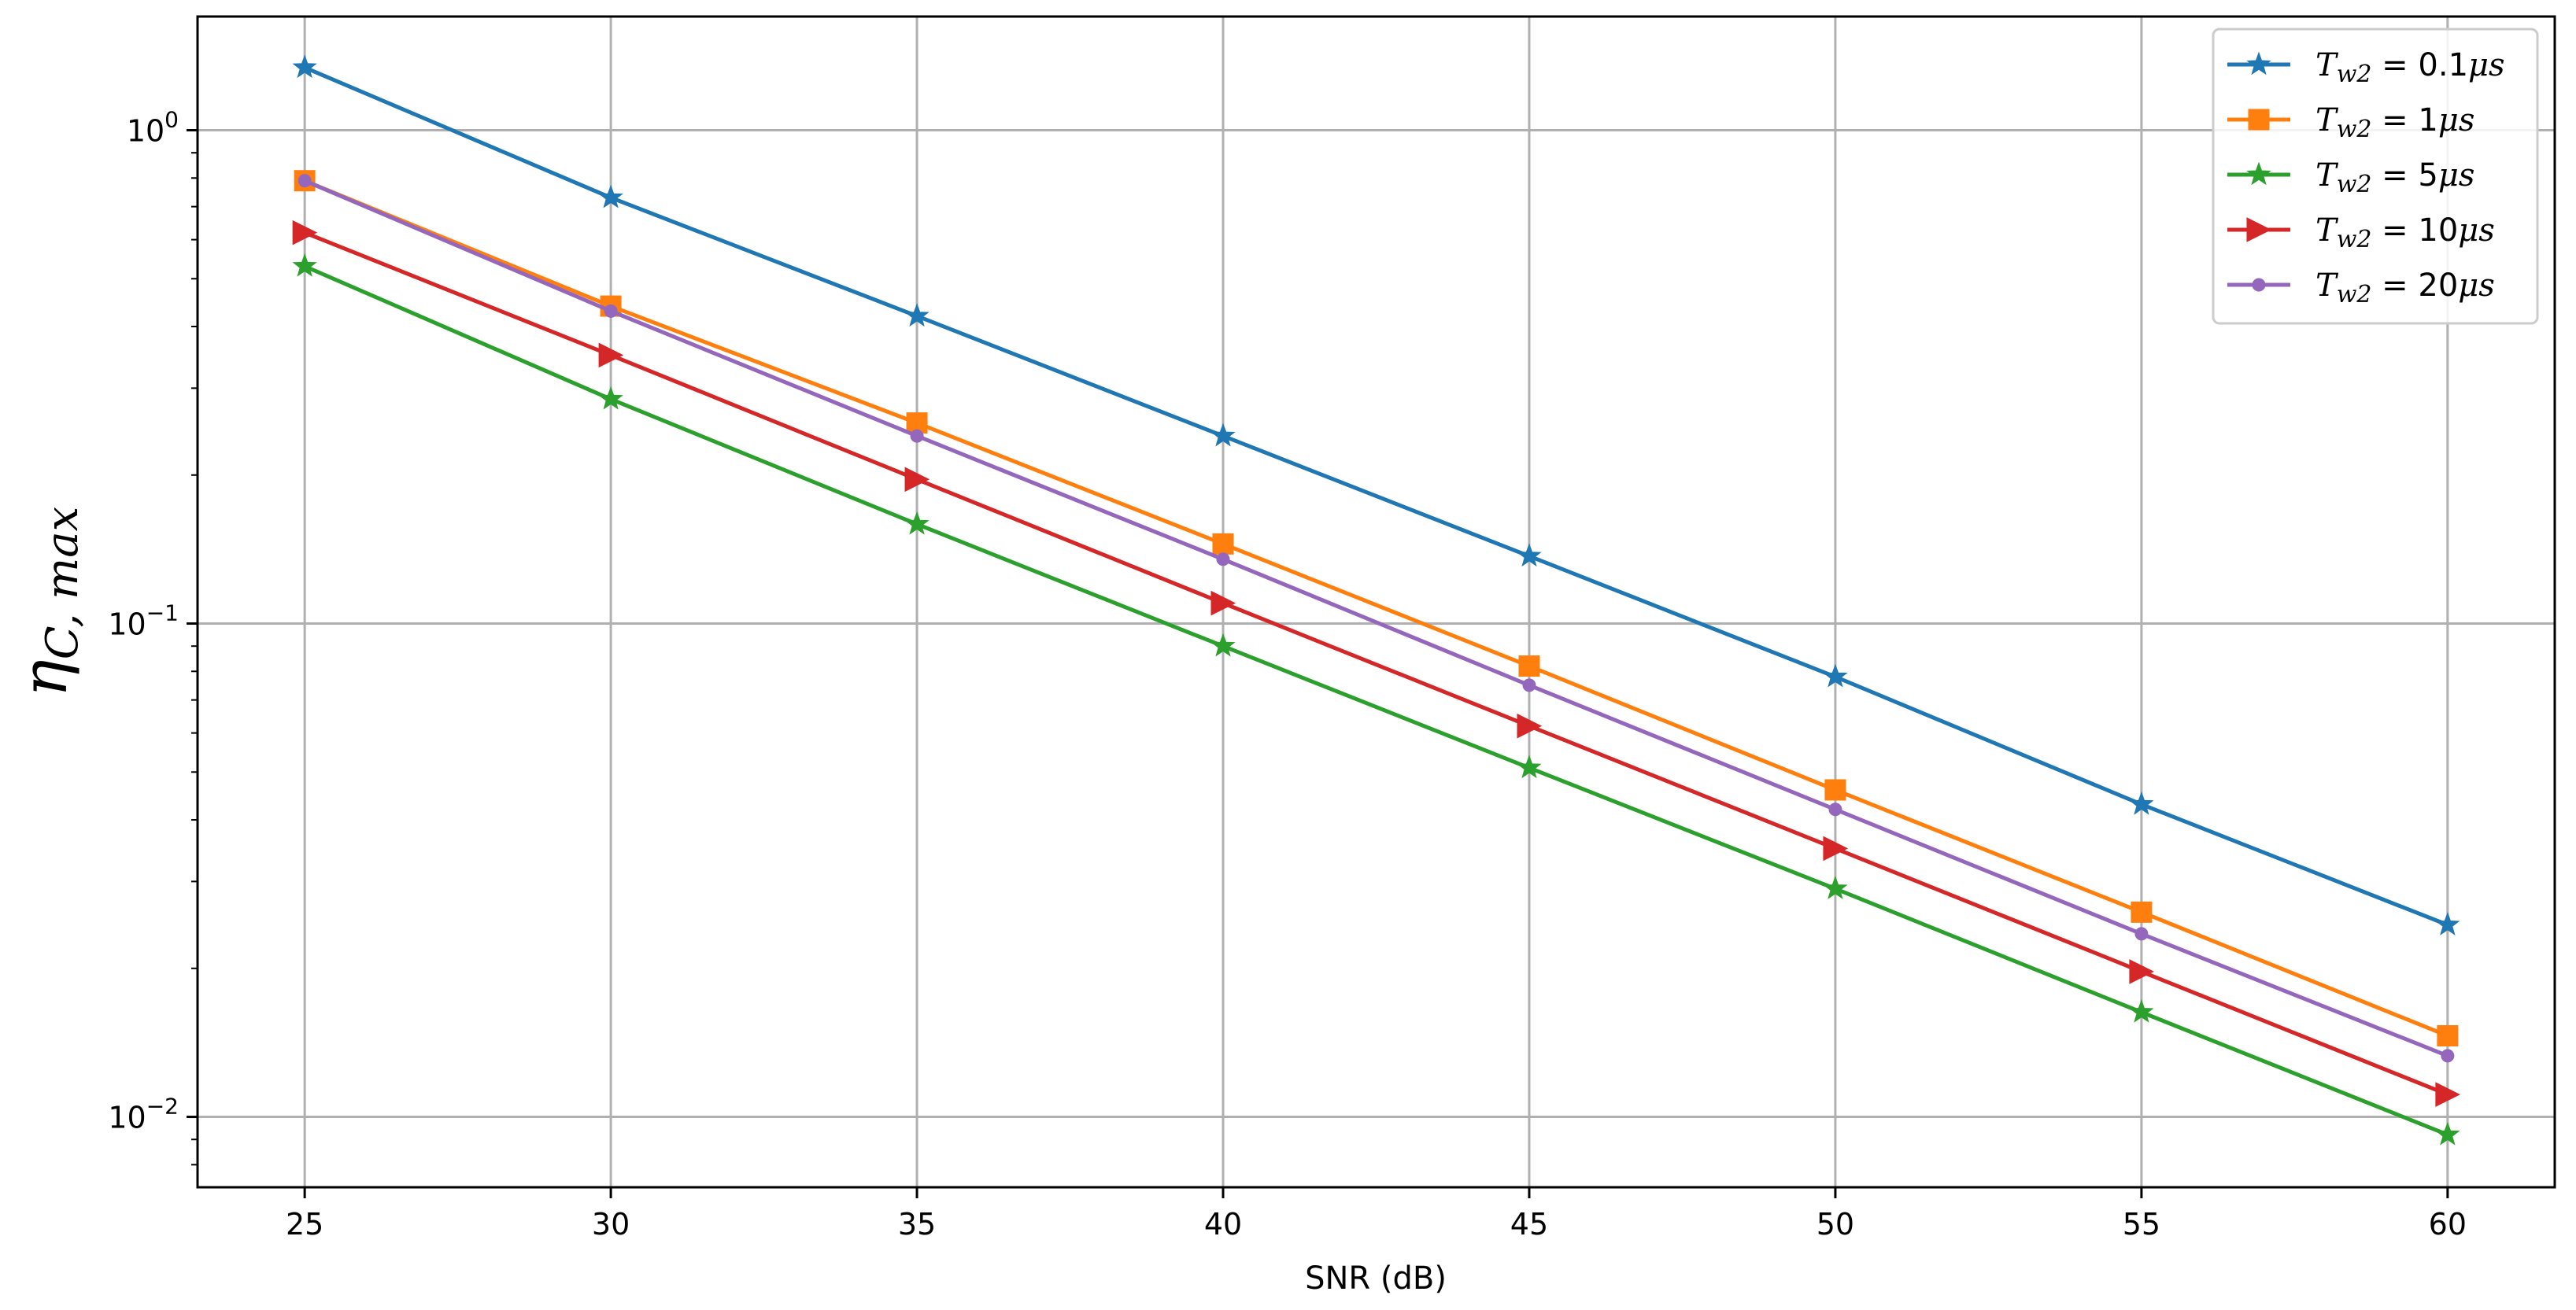 Image resolution: width=2576 pixels, height=1310 pixels. Describe the element at coordinates (44, 678) in the screenshot. I see `y-axis-label-symbol: η` at that location.